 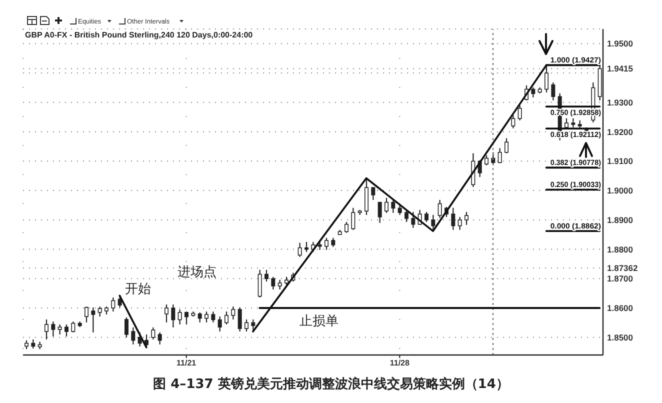 What do you see at coordinates (622, 268) in the screenshot?
I see `y-tick-label: 1.87362` at bounding box center [622, 268].